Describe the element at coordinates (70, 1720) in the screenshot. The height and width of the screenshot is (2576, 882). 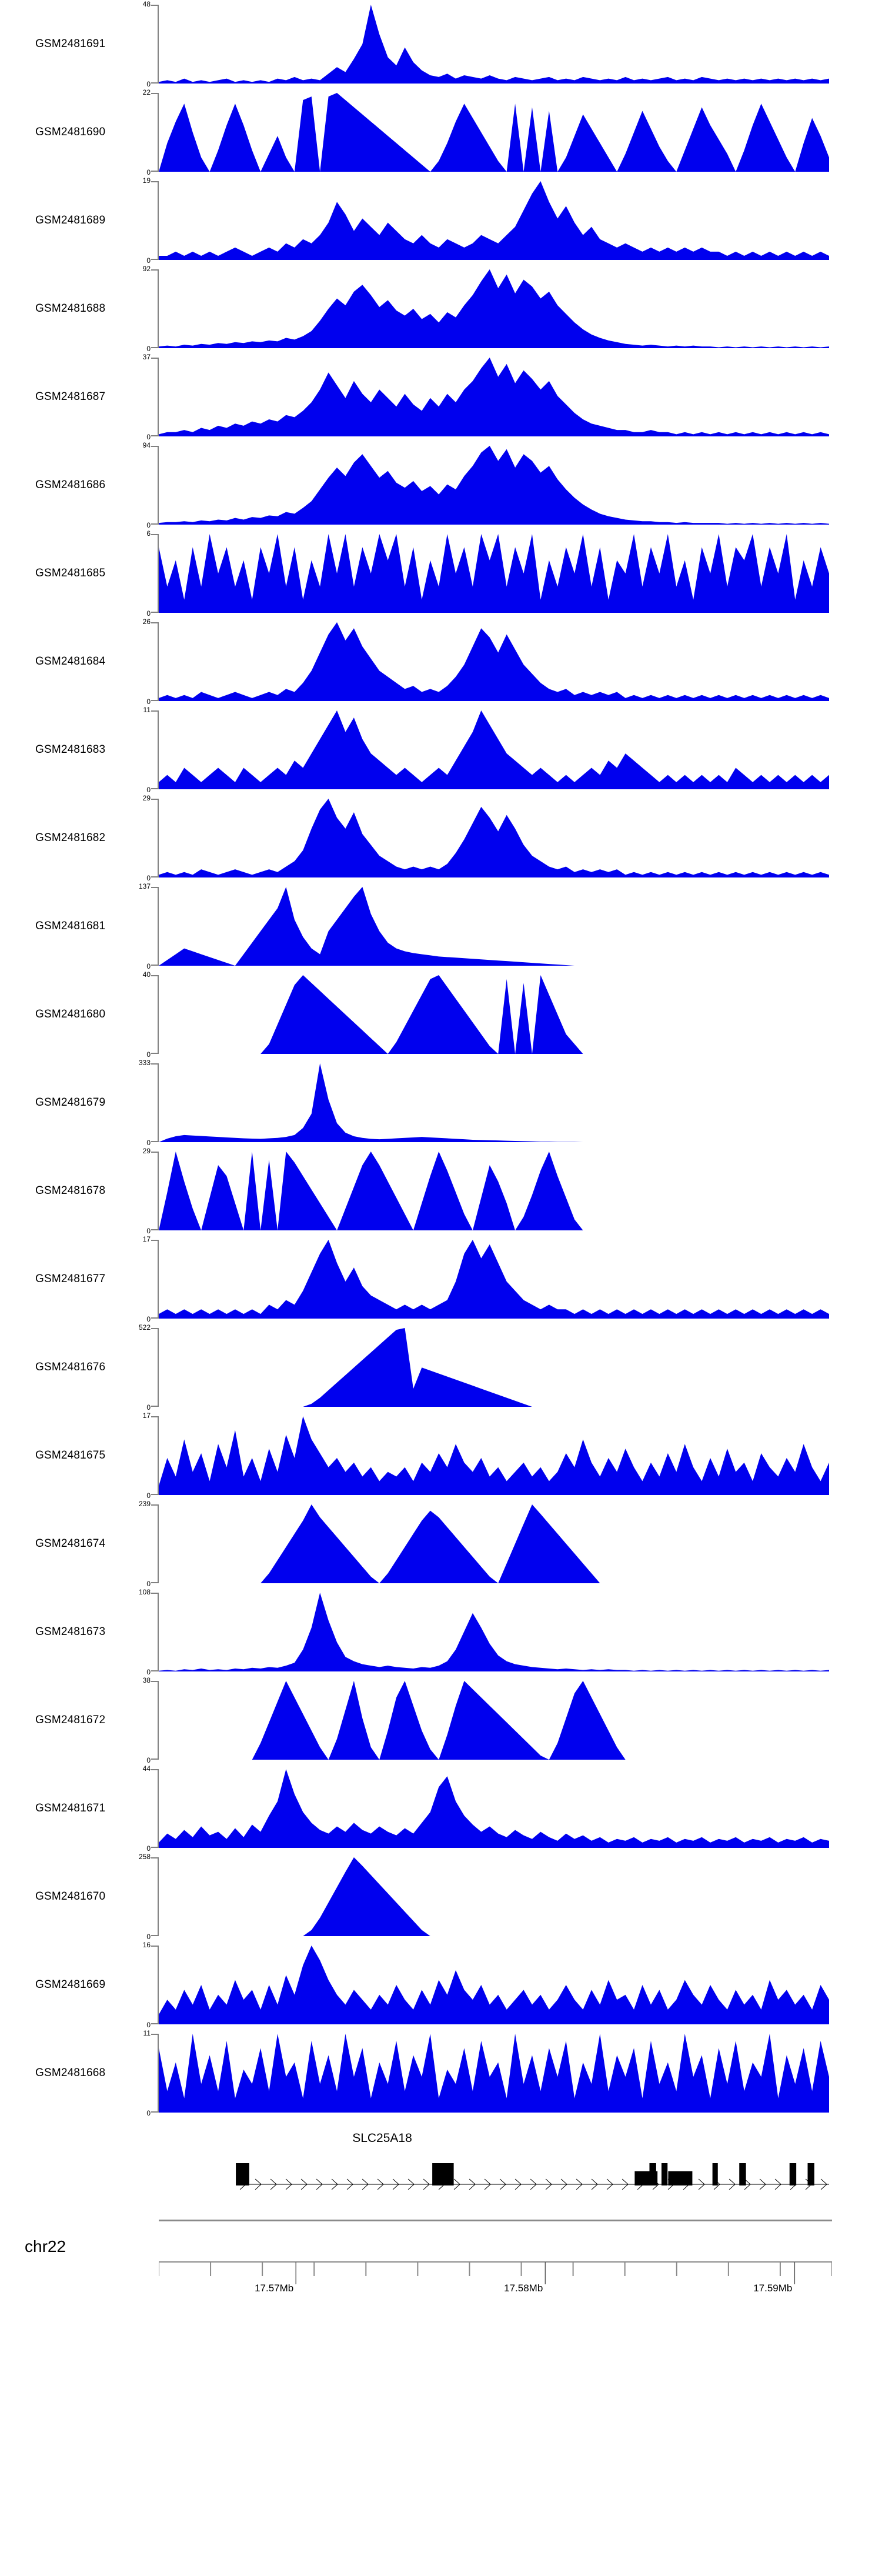
I see `track-label: GSM2481672` at that location.